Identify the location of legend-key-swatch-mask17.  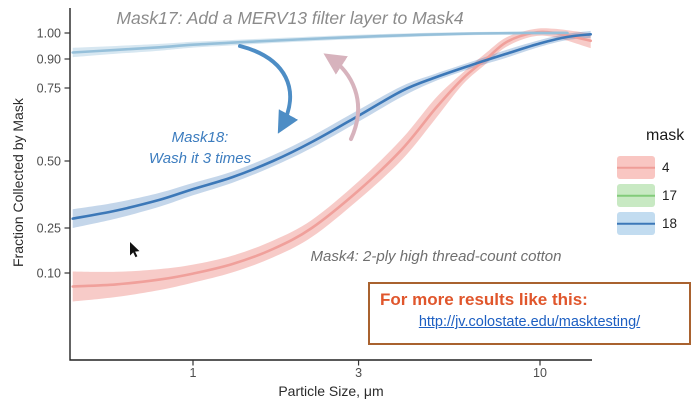
(636, 195).